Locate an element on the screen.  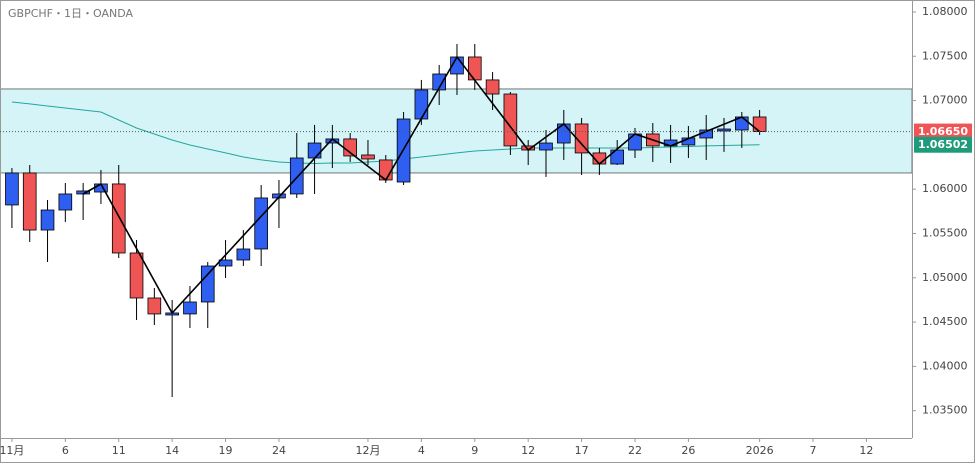
y-tick-label: 1.07500 is located at coordinates (945, 55).